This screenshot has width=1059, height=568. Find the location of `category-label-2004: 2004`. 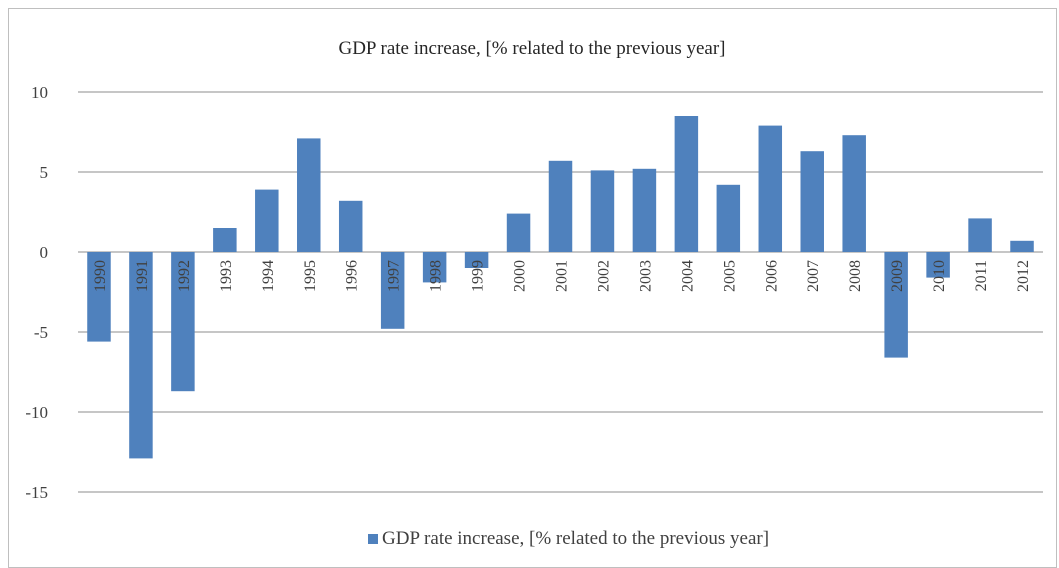

category-label-2004: 2004 is located at coordinates (687, 276).